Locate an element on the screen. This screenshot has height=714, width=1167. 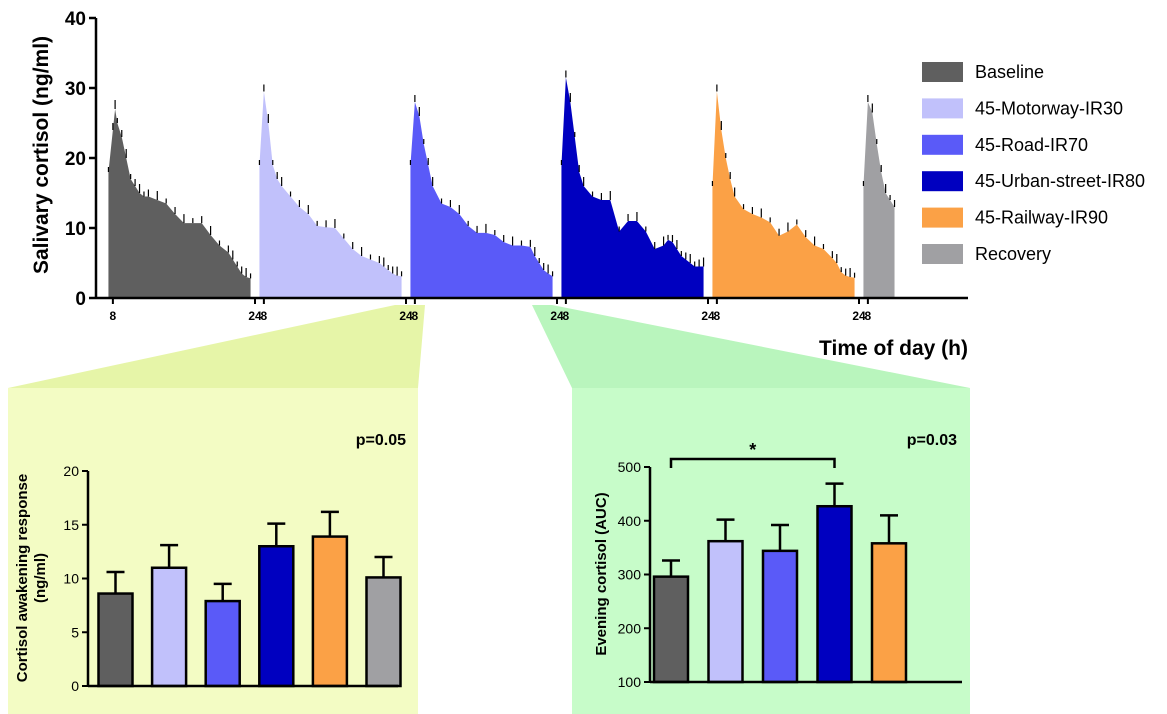
legend-label: 45-Urban-street-IR80 is located at coordinates (1060, 181).